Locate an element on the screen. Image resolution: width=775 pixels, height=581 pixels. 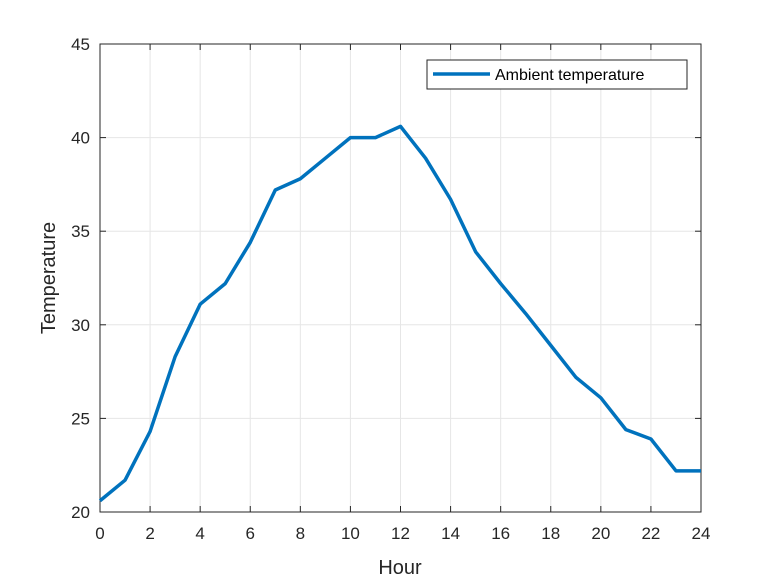
x-tick-label: 12 is located at coordinates (400, 533).